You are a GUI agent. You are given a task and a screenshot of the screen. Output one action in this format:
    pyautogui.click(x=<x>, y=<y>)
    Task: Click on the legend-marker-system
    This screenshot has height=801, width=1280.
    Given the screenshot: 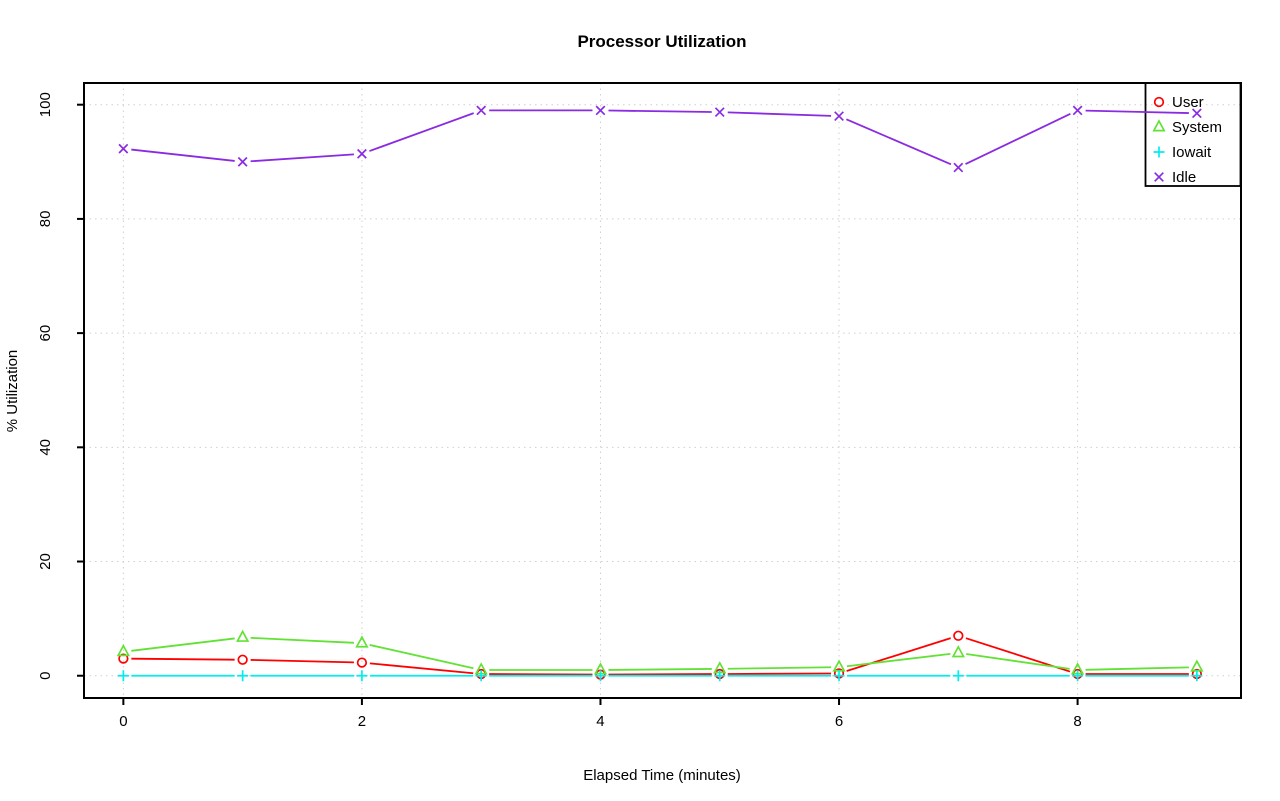 What is the action you would take?
    pyautogui.click(x=1159, y=125)
    